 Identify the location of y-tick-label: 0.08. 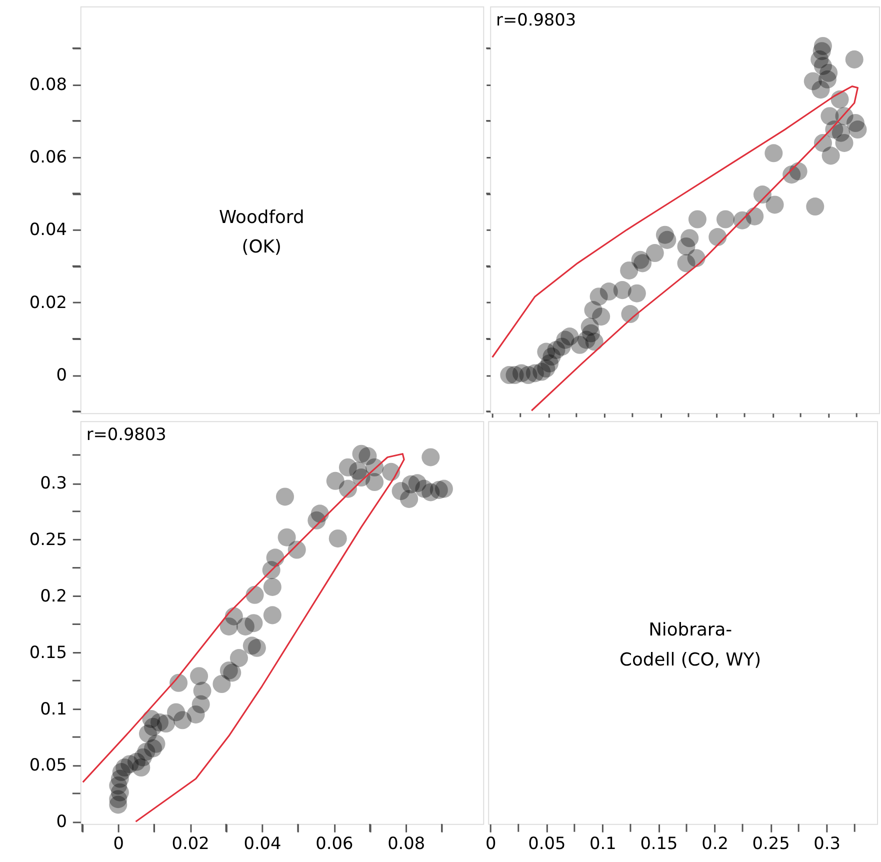
(48, 84).